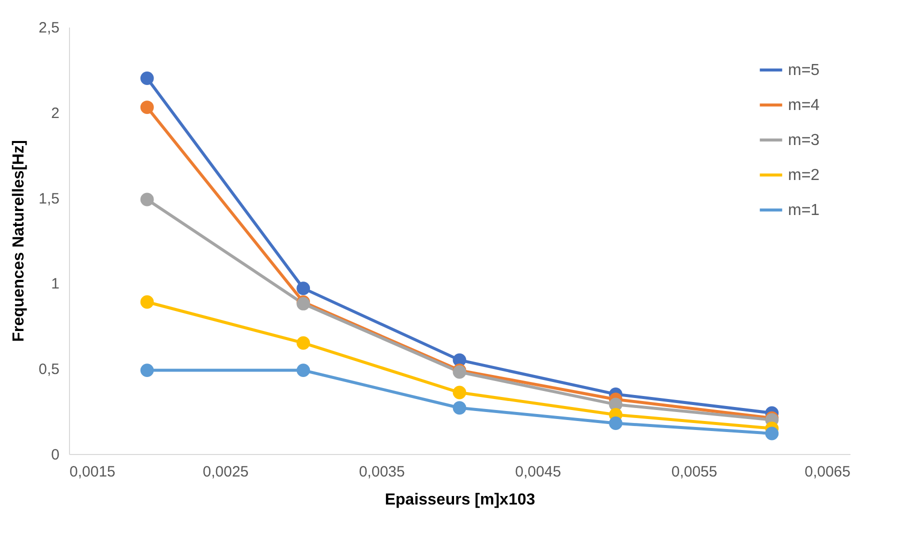 This screenshot has height=533, width=906. I want to click on y-tick-label: 0,5, so click(49, 369).